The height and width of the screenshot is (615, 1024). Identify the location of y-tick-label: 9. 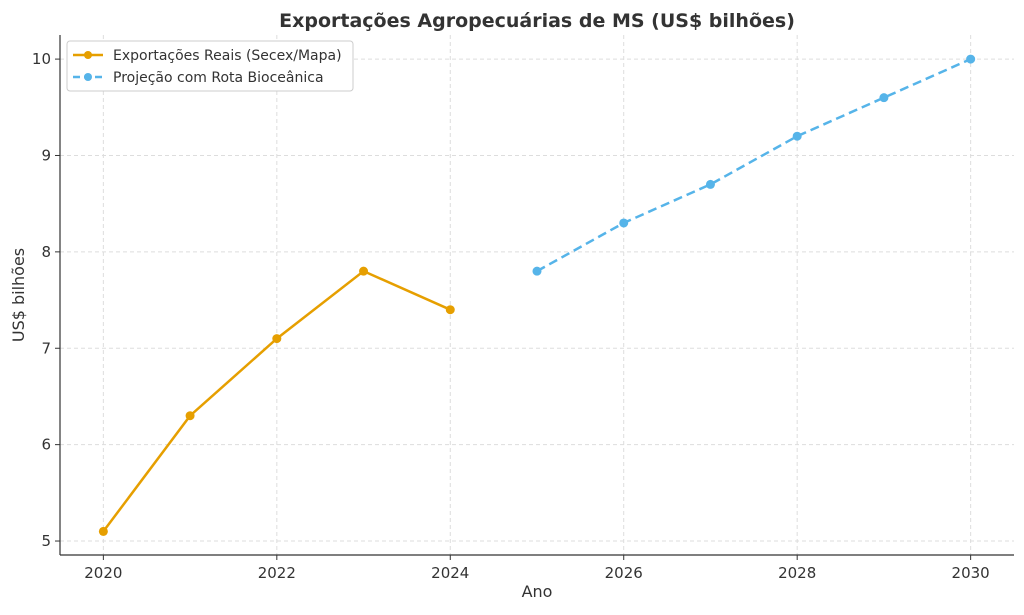
(46, 155).